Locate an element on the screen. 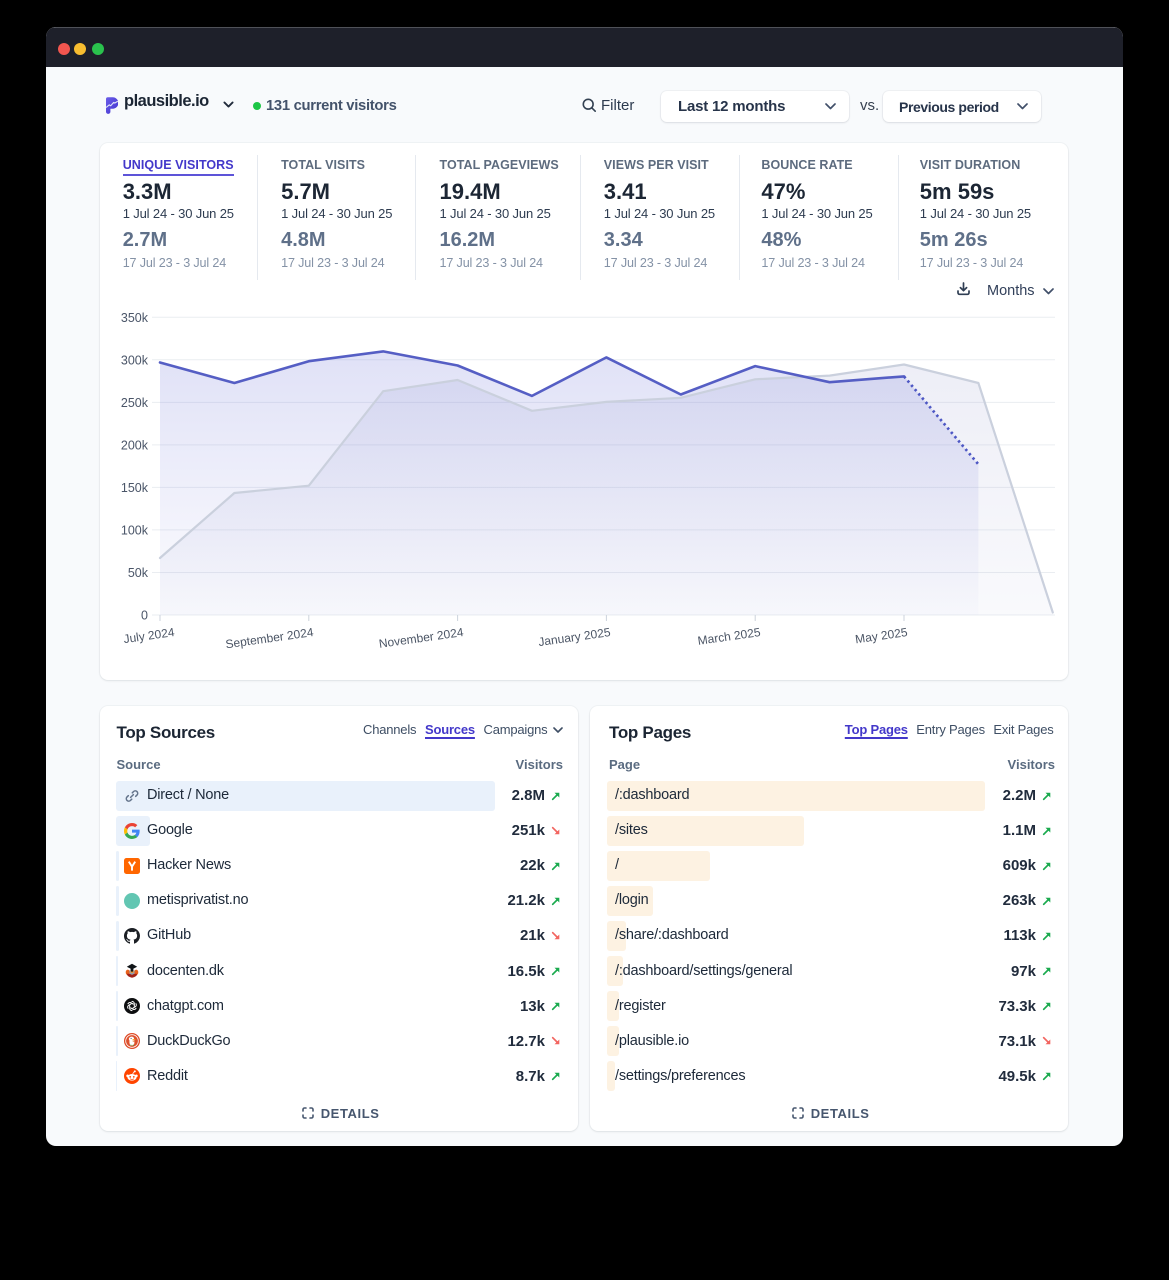  svg-text: July 2024 is located at coordinates (149, 635).